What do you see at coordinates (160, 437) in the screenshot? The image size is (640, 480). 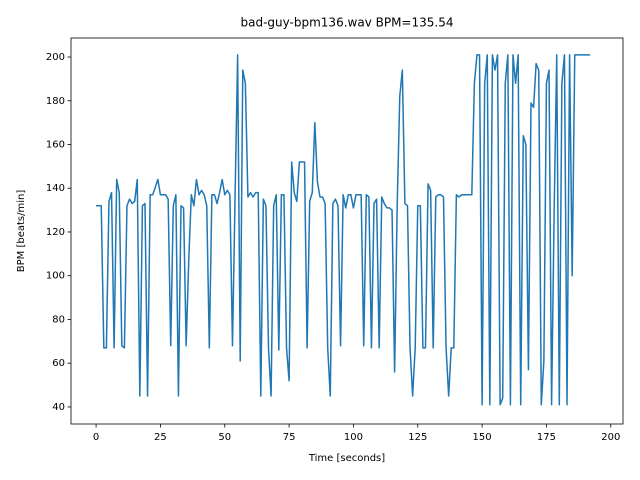 I see `x-tick-label: 25` at bounding box center [160, 437].